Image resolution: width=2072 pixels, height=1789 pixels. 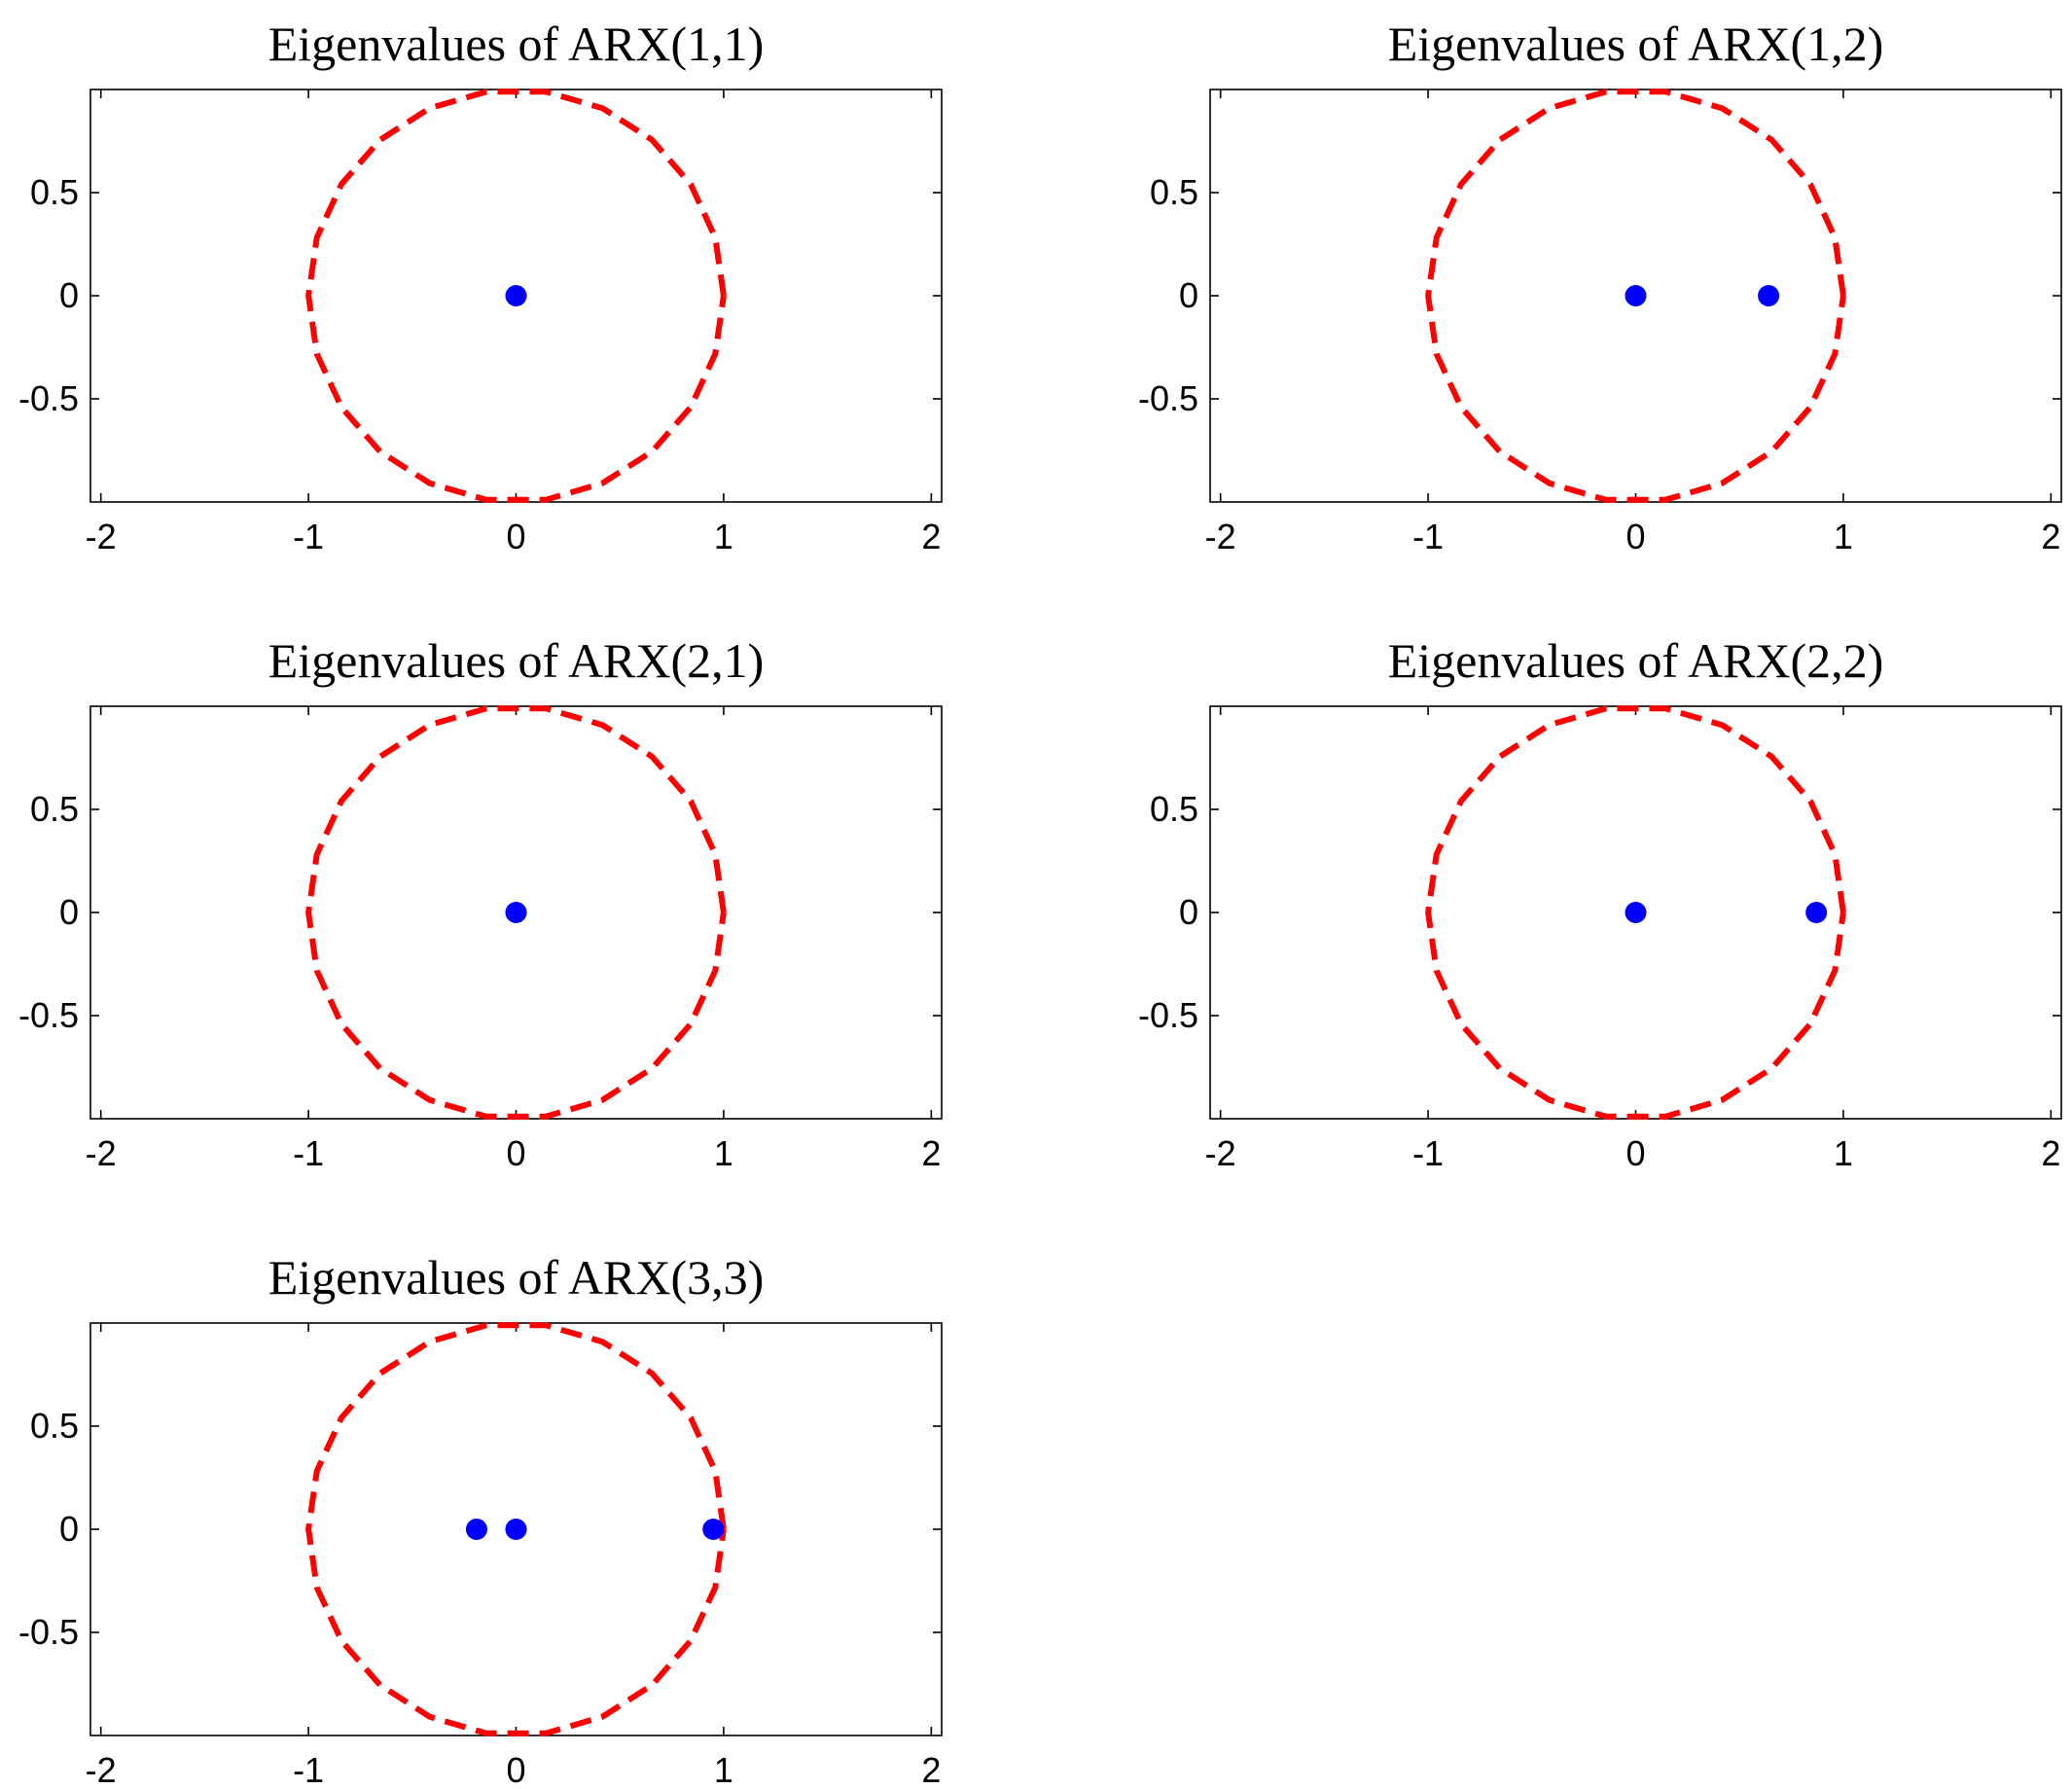 What do you see at coordinates (516, 660) in the screenshot?
I see `subplot-title: Eigenvalues of ARX(2,1)` at bounding box center [516, 660].